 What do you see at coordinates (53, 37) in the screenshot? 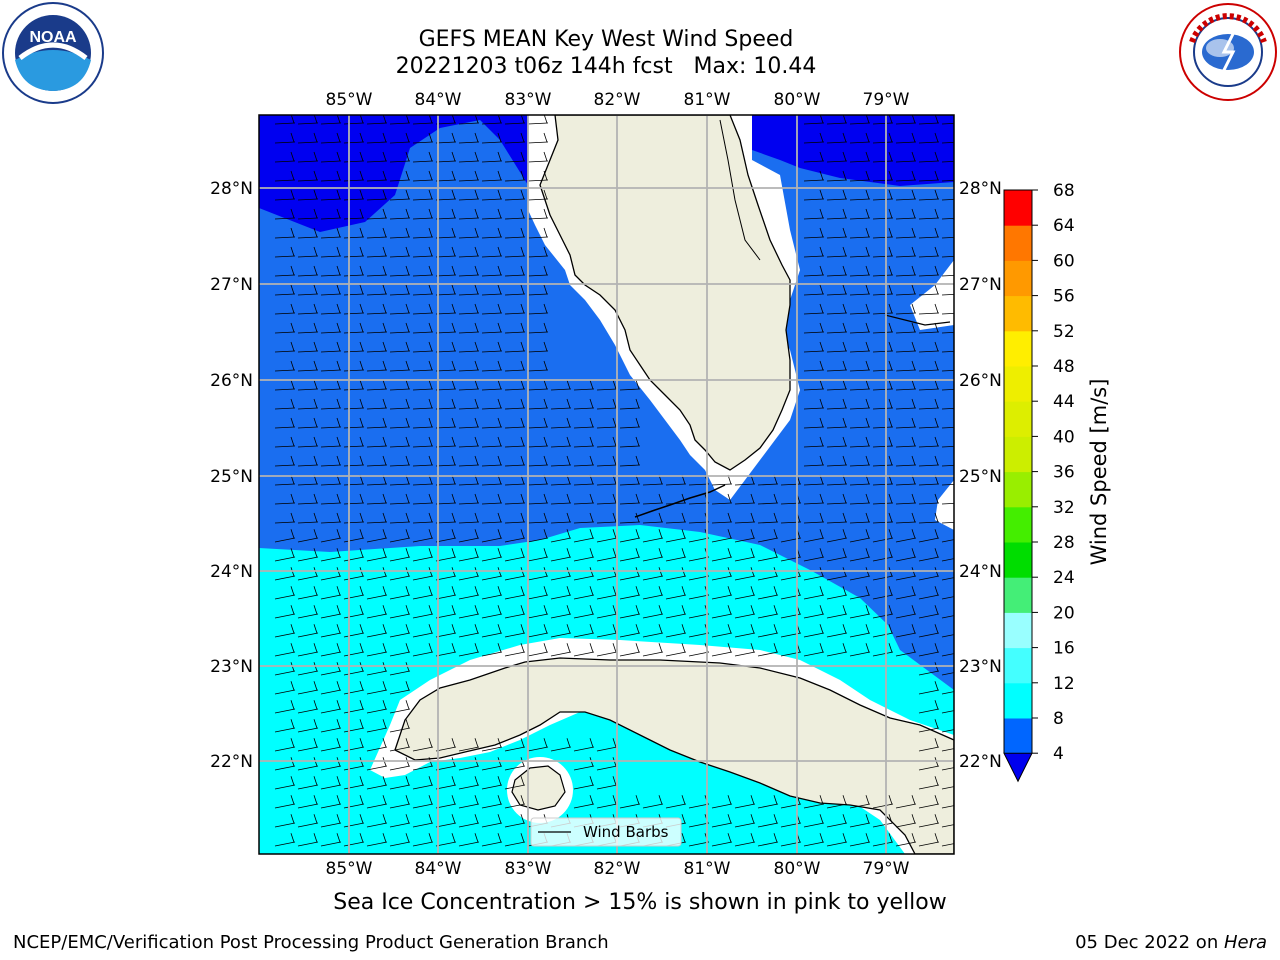
I see `noaa-logo-text: NOAA` at bounding box center [53, 37].